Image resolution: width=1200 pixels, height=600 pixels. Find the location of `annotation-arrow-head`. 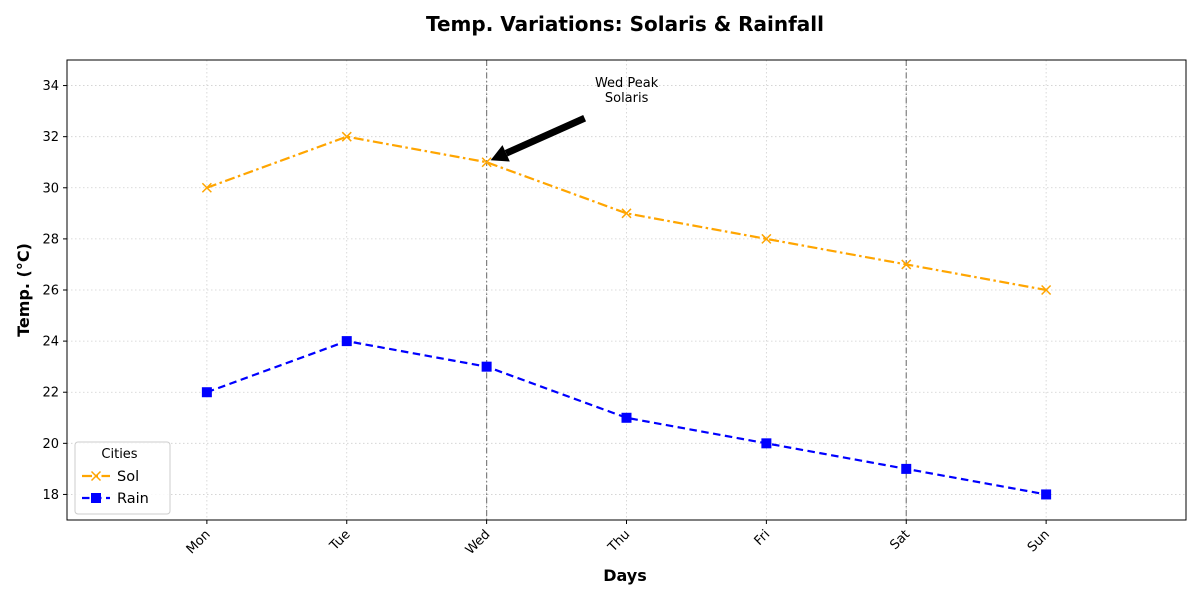

annotation-arrow-head is located at coordinates (500, 153).